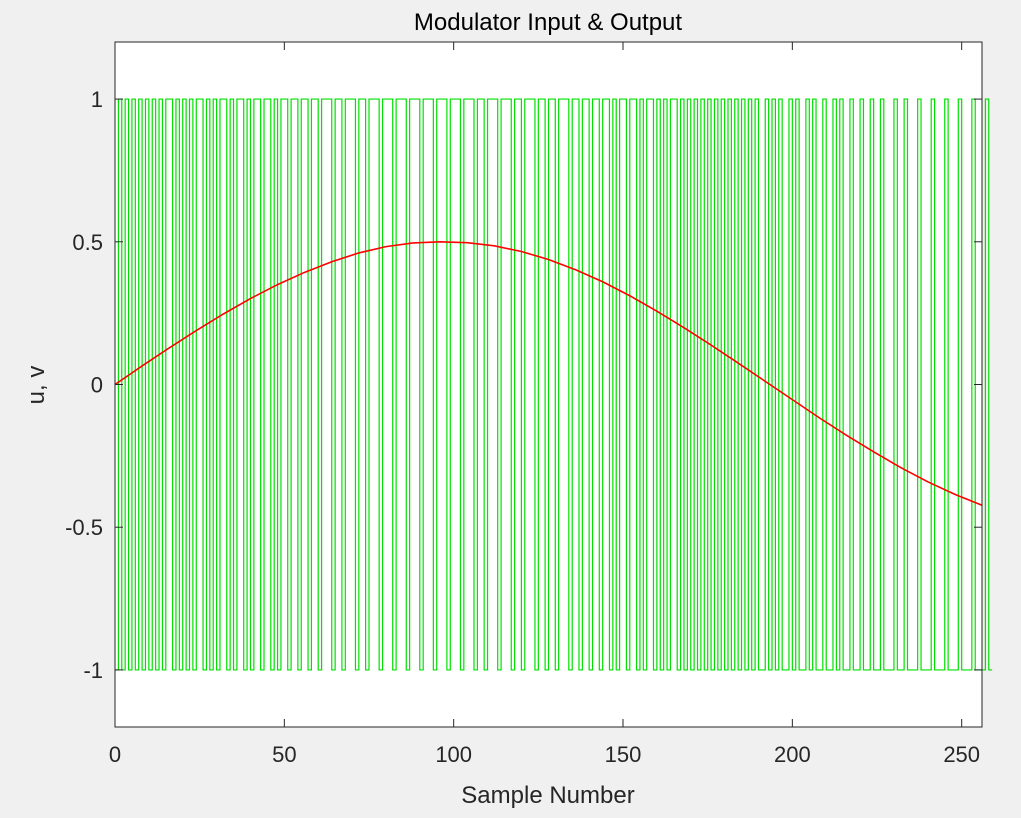  Describe the element at coordinates (453, 754) in the screenshot. I see `x-tick-label: 100` at that location.